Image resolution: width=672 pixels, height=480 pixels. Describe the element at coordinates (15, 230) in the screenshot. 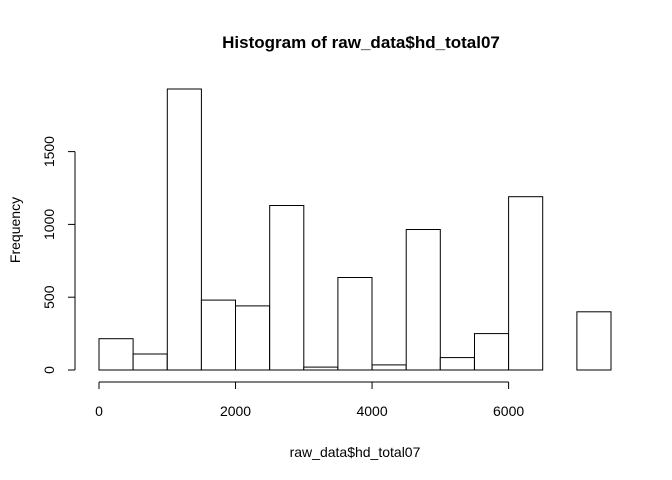

I see `y-axis-label: Frequency` at that location.